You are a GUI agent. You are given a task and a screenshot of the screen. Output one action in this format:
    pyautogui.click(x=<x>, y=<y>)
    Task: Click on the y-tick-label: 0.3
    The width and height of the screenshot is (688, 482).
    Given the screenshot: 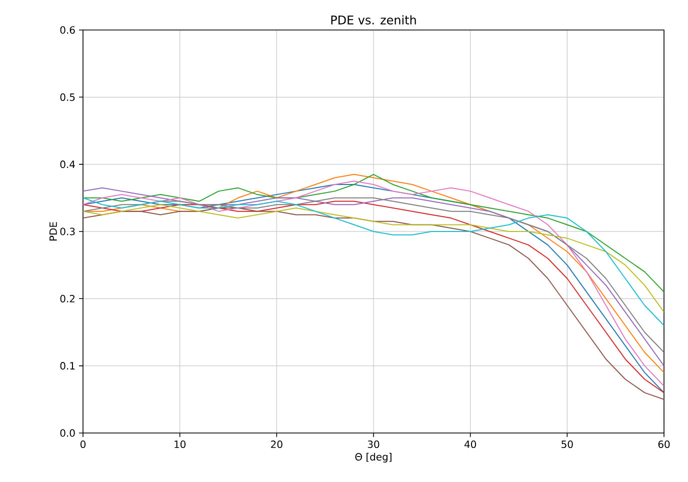 What is the action you would take?
    pyautogui.click(x=67, y=232)
    